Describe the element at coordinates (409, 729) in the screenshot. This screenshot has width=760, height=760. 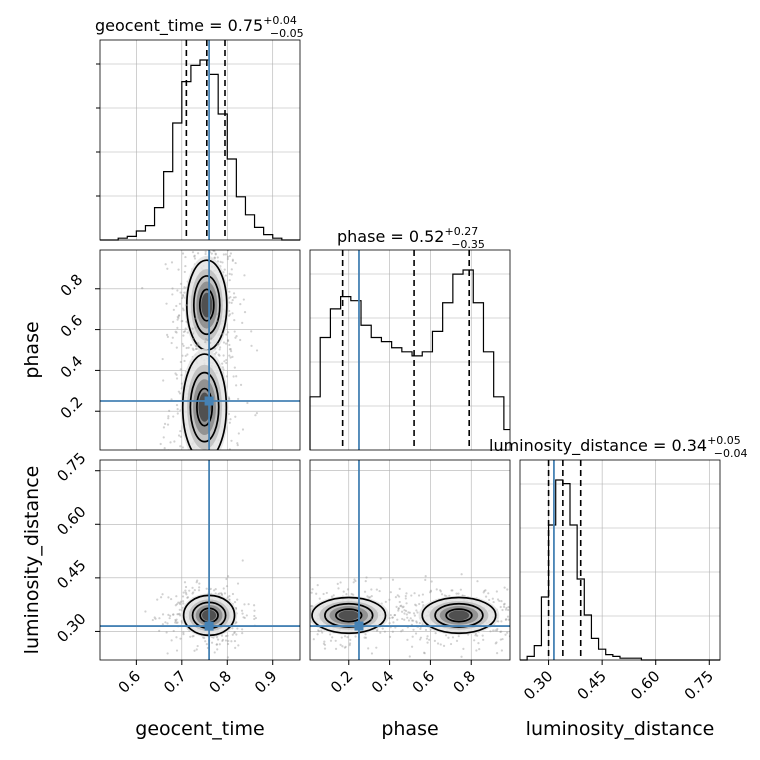
I see `xlabel-phase: phase` at that location.